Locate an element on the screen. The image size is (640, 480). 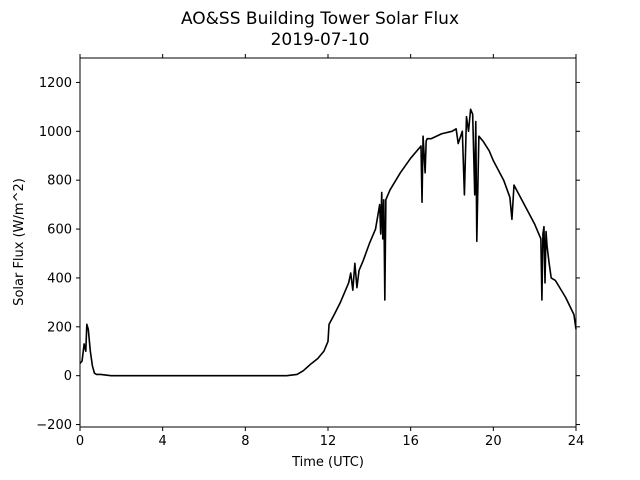
x-tick-label: 12 is located at coordinates (328, 441).